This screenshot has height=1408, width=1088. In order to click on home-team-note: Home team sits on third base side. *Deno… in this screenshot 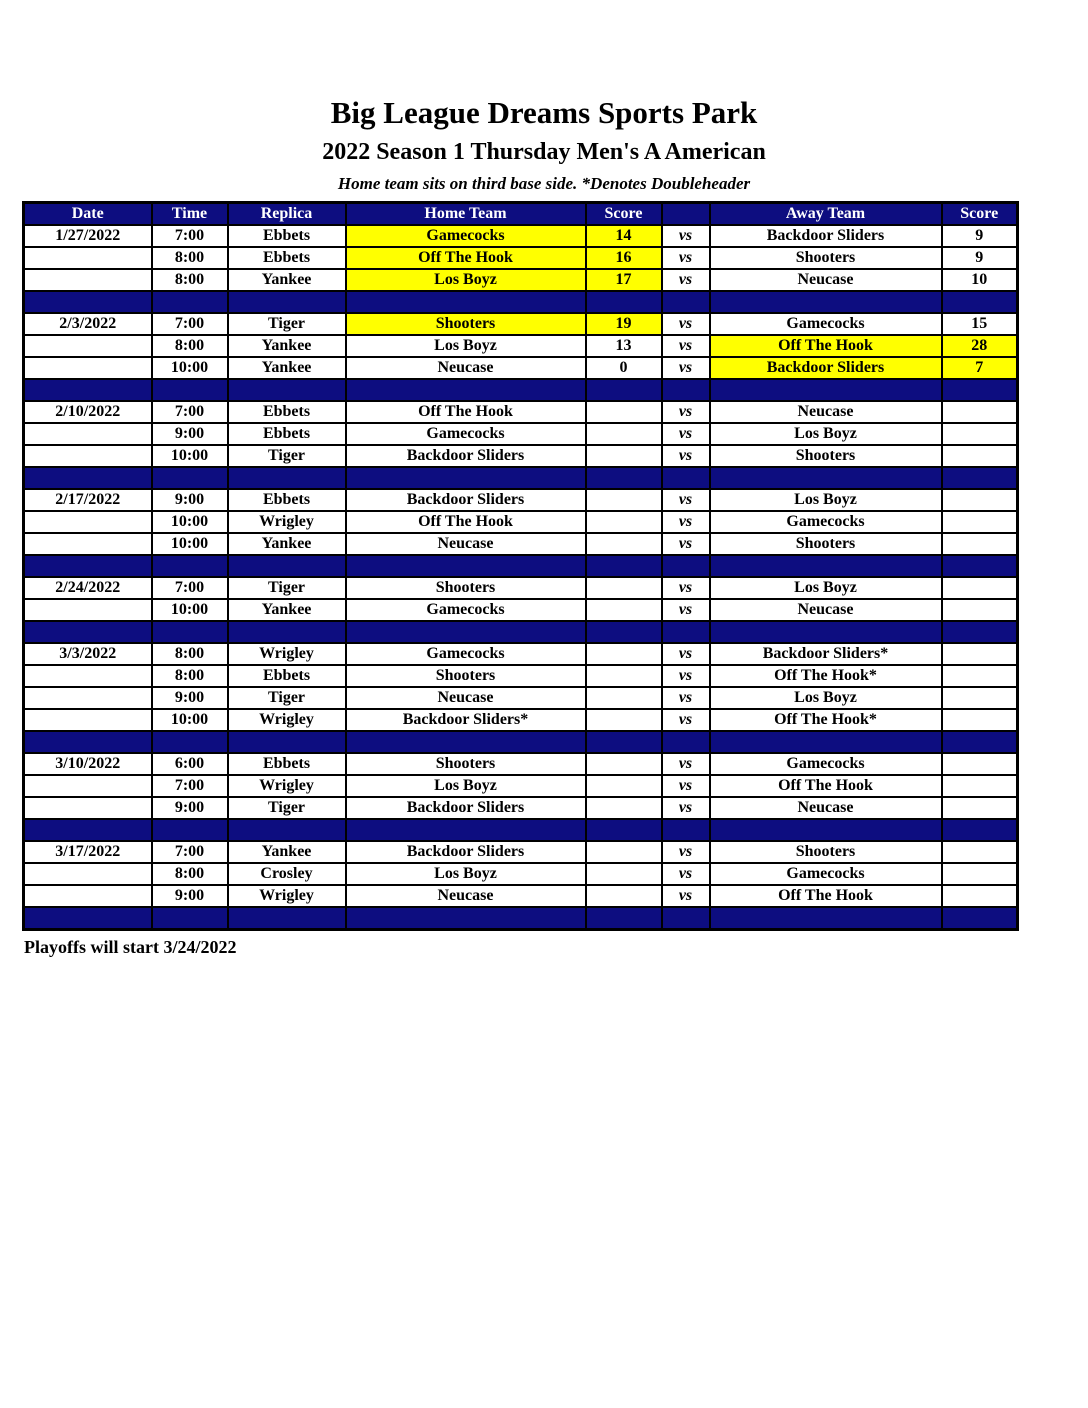, I will do `click(544, 183)`.